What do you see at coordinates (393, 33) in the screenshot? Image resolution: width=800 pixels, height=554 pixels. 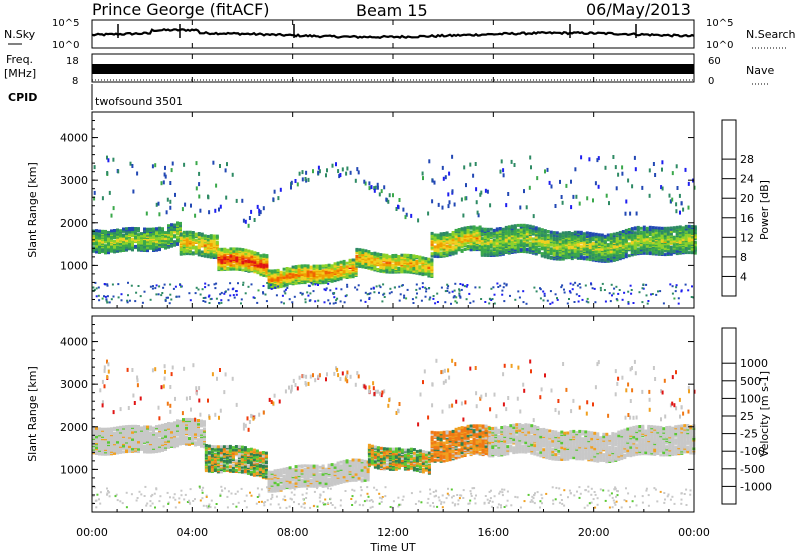 I see `noise-sky-trace` at bounding box center [393, 33].